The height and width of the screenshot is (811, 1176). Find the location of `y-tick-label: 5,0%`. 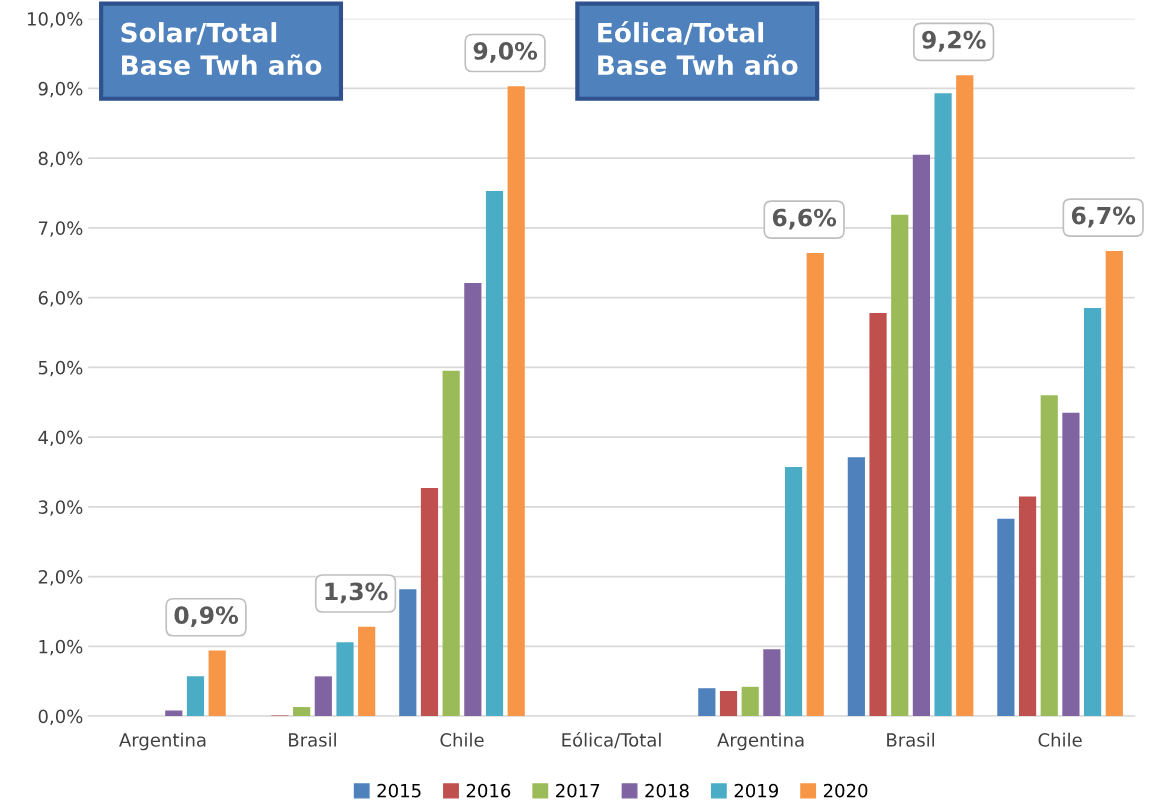

y-tick-label: 5,0% is located at coordinates (60, 368).